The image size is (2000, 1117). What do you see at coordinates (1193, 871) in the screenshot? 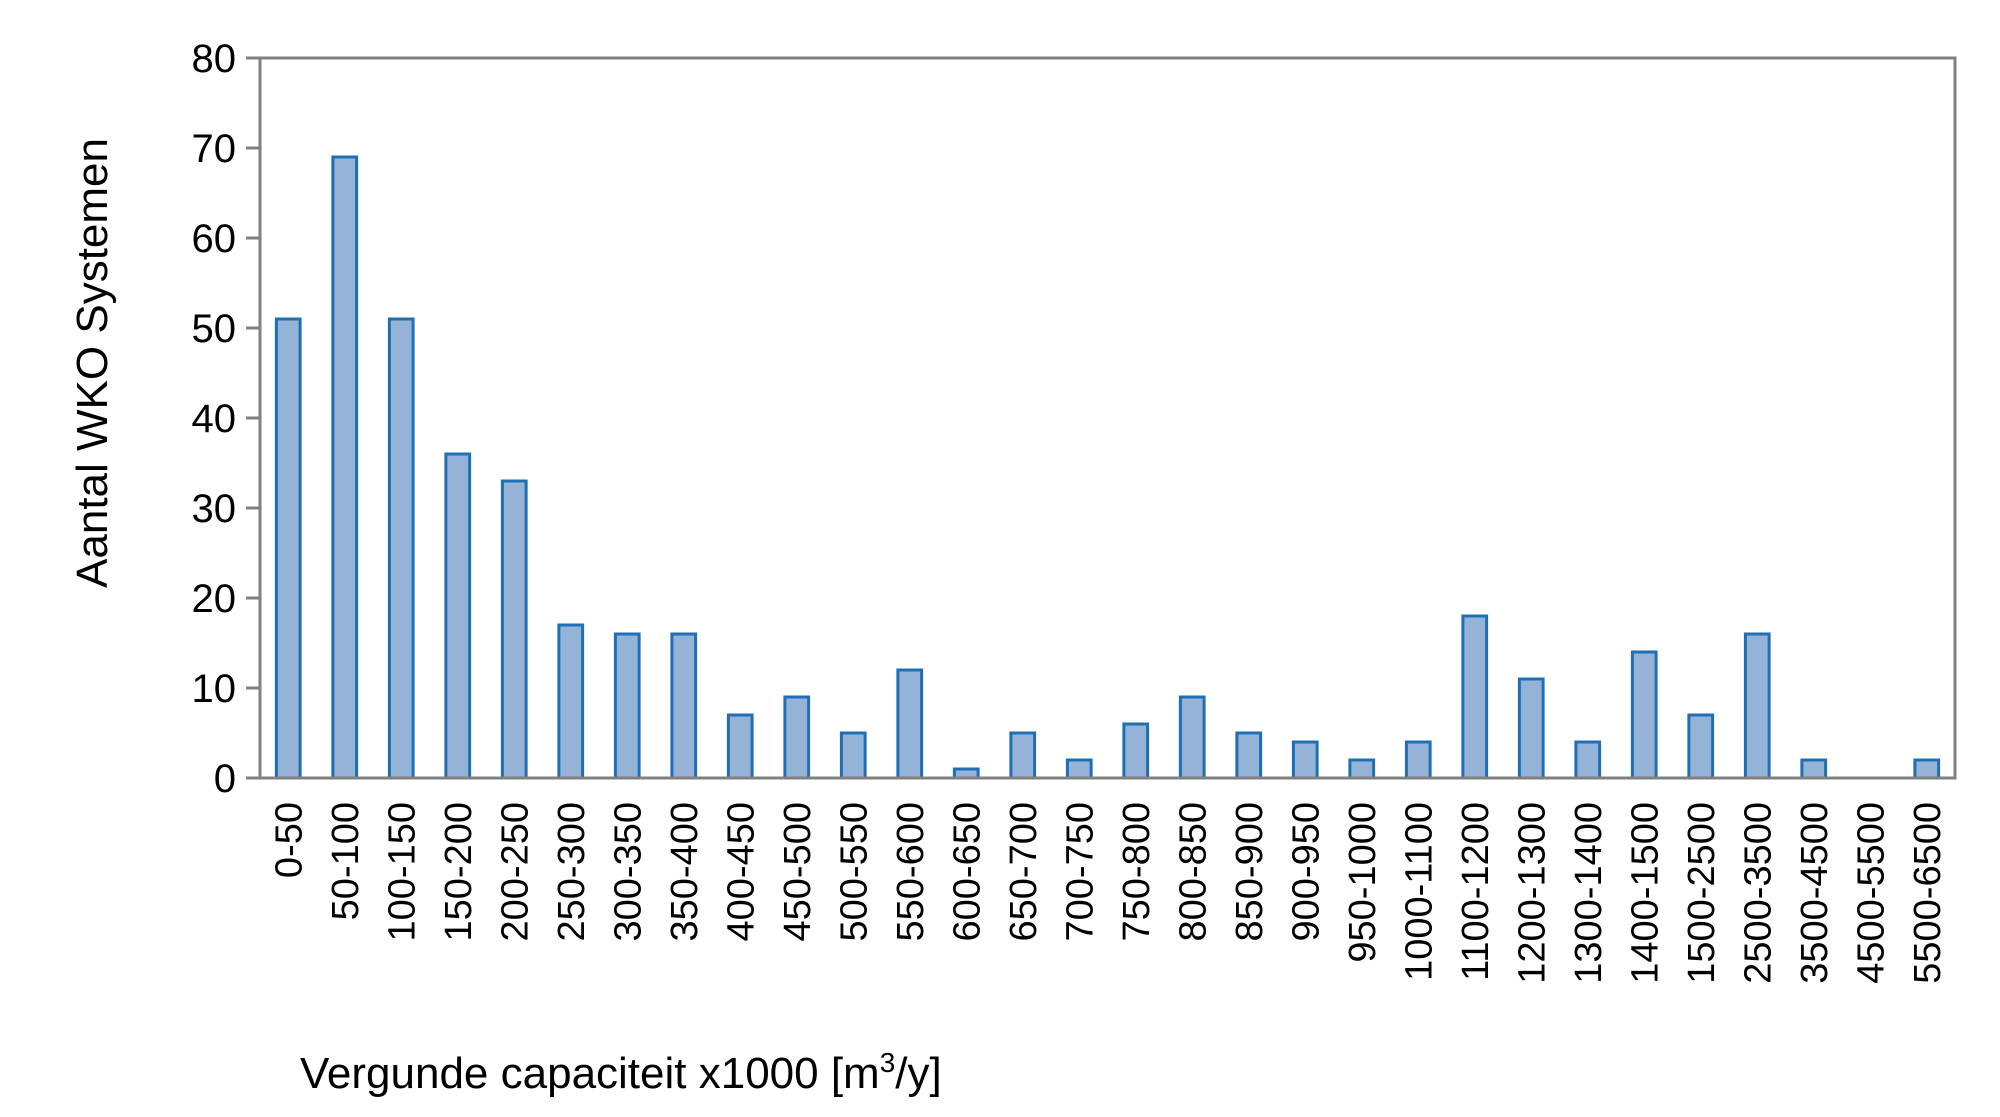
I see `x-tick-label: 800-850` at bounding box center [1193, 871].